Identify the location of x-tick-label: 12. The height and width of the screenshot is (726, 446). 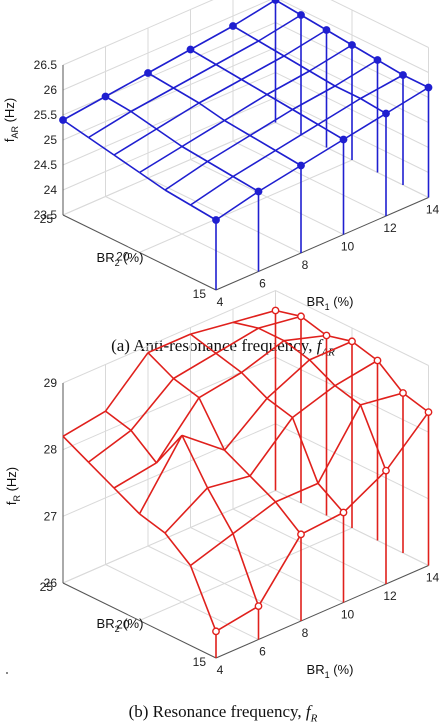
(390, 228).